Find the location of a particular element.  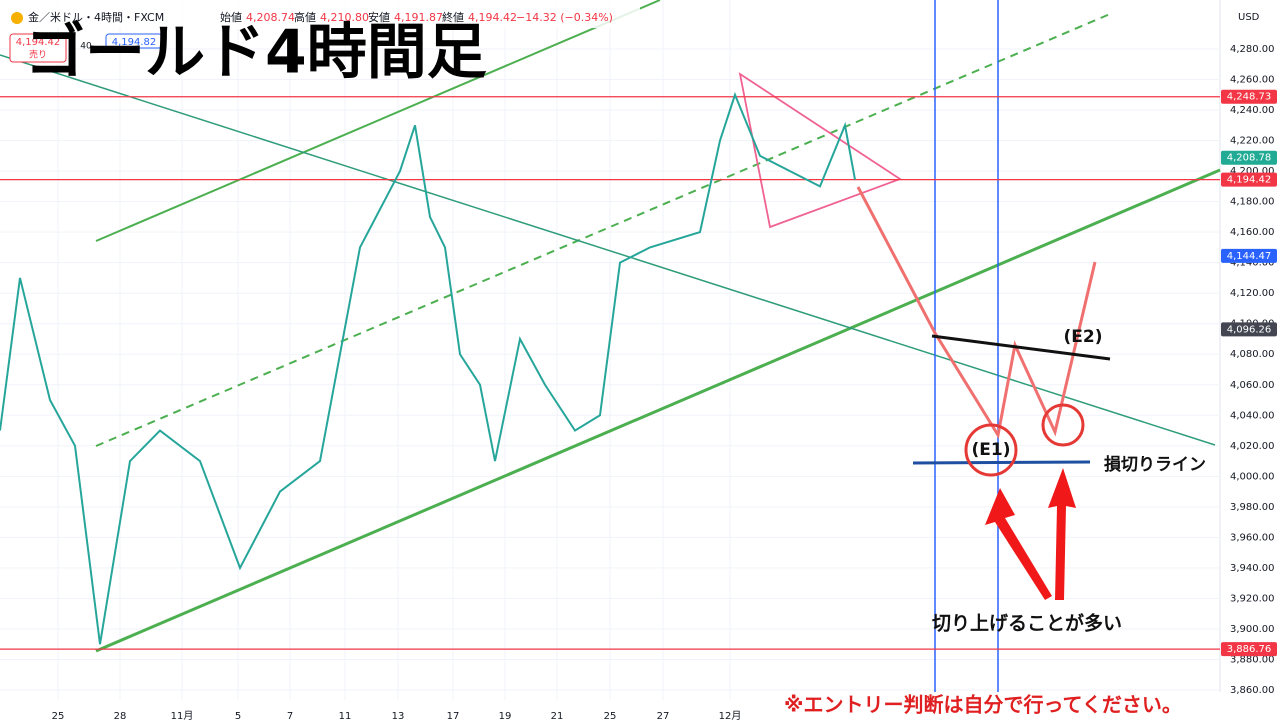

y-tick-label: 3,860.00 is located at coordinates (1252, 690).